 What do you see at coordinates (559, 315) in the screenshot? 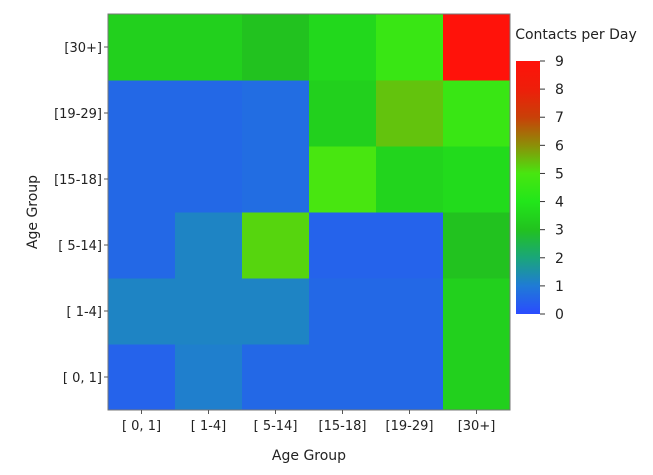
I see `colorbar-tick-label: 0` at bounding box center [559, 315].